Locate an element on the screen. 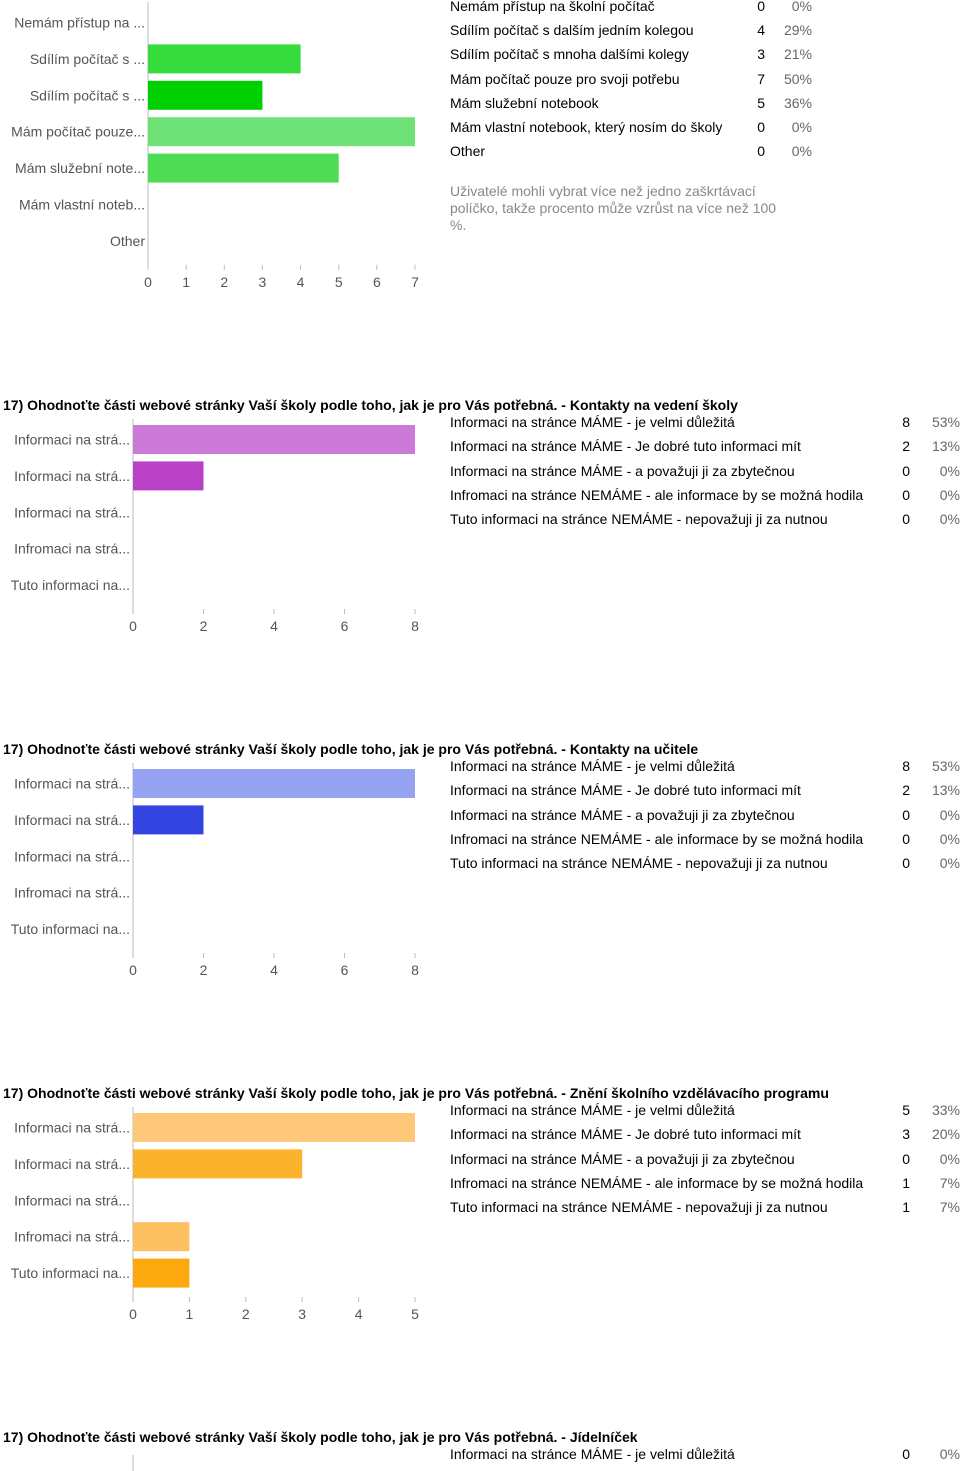 The width and height of the screenshot is (960, 1471). legend-percent: 20% is located at coordinates (945, 1134).